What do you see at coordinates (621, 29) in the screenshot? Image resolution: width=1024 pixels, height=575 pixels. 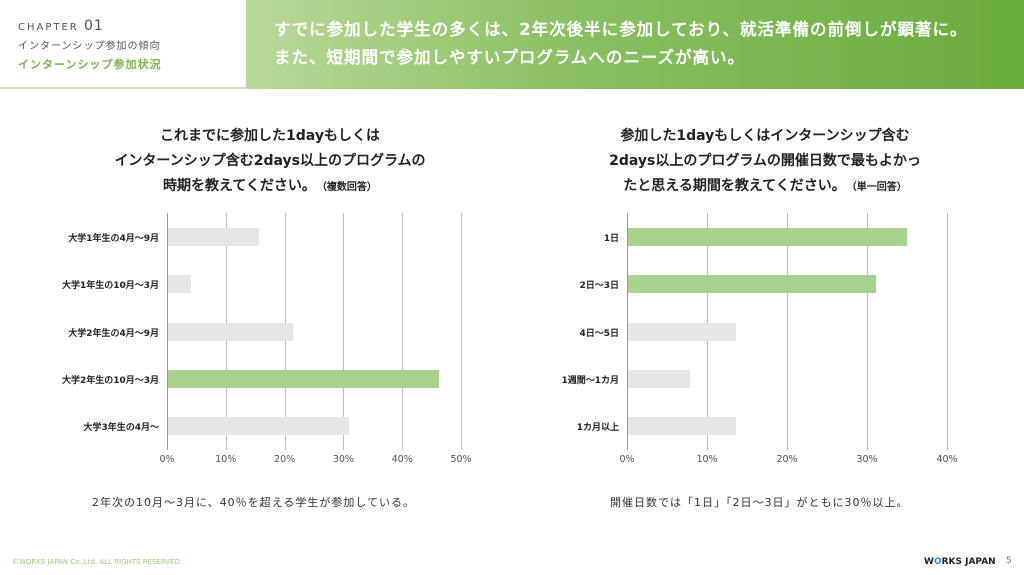 I see `headline-line-1: すでに参加した学生の多くは、2年次後半に参加しており、就活準備の前倒しが顕著に。` at bounding box center [621, 29].